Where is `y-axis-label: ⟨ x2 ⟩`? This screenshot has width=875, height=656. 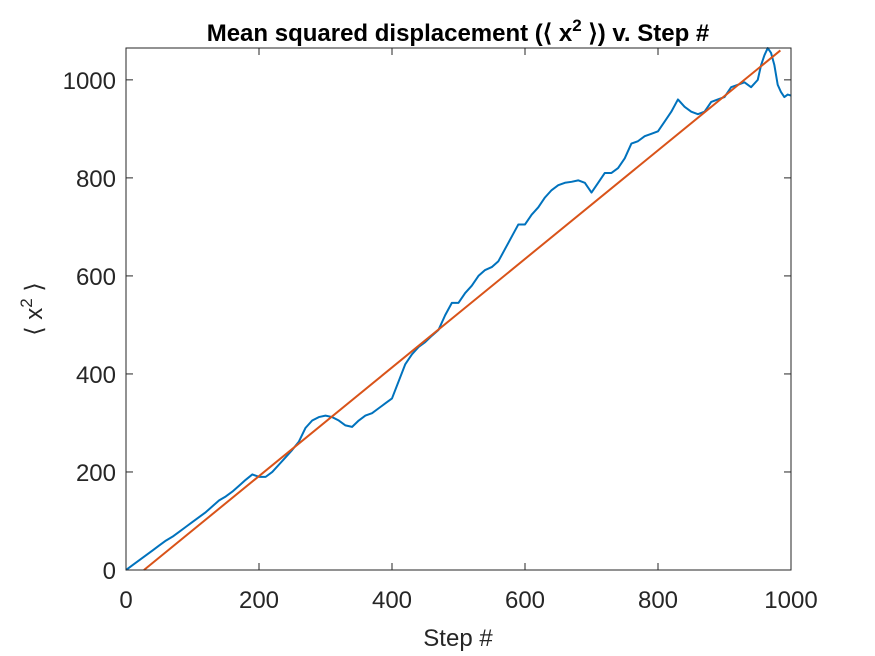
y-axis-label: ⟨ x2 ⟩ is located at coordinates (32, 309).